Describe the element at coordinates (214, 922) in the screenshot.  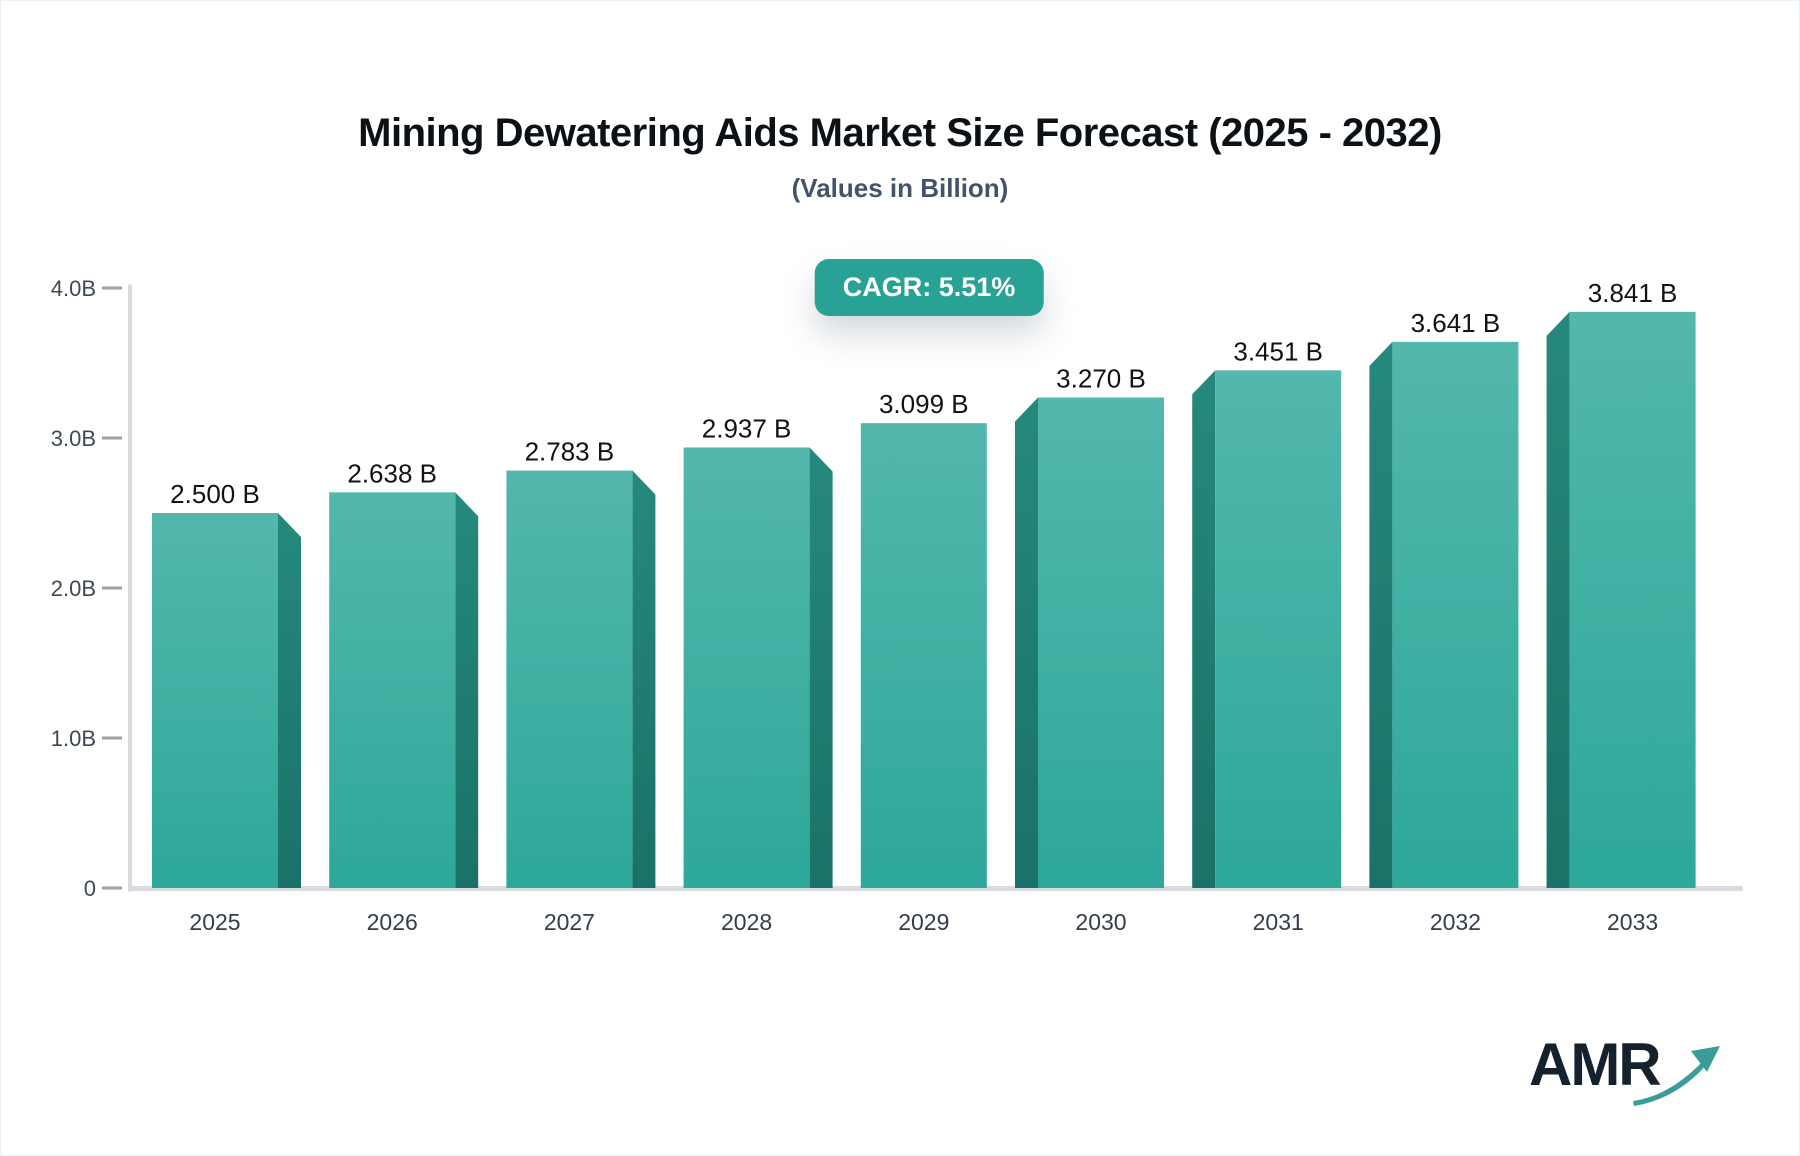
I see `x-tick-label: 2025` at that location.